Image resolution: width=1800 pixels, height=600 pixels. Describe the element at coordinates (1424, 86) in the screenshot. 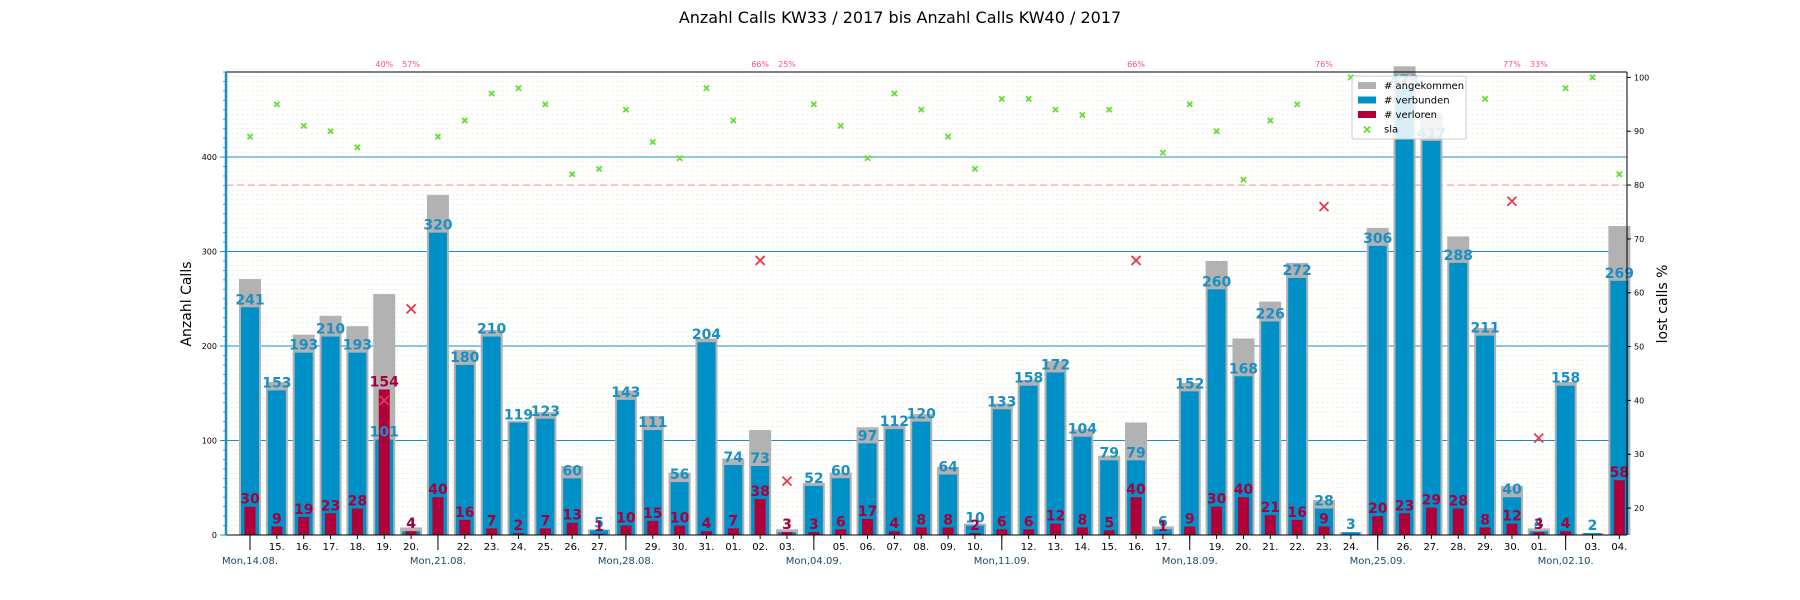

I see `legend-label: # angekommen` at that location.